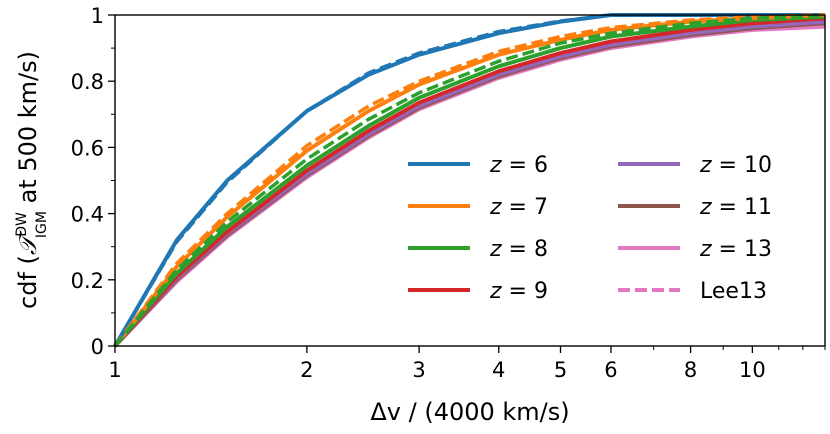 Image resolution: width=830 pixels, height=434 pixels. I want to click on x-tick-label: 5, so click(560, 370).